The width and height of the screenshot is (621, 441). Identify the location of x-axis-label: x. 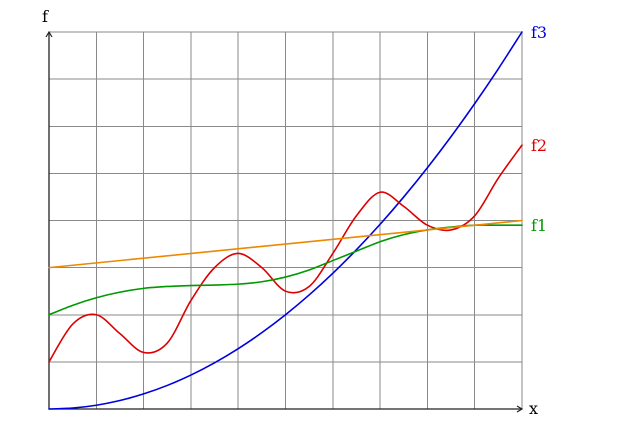
(533, 408).